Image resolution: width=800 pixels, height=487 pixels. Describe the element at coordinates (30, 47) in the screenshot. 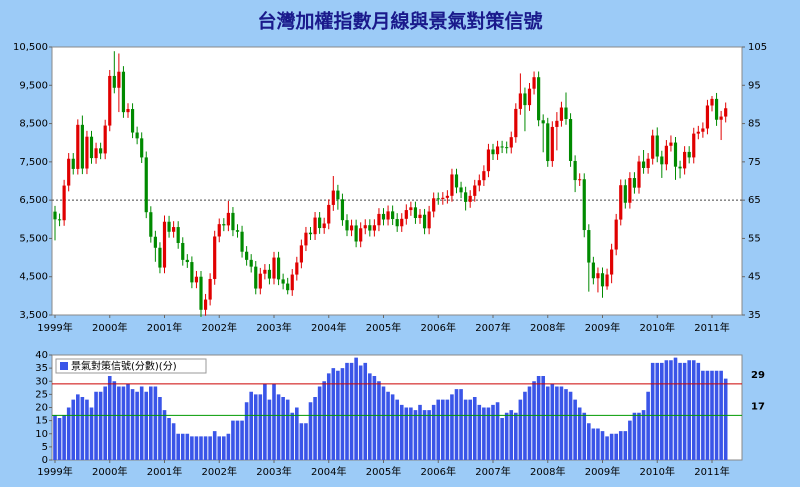

I see `y-tick-label: 10,500` at that location.